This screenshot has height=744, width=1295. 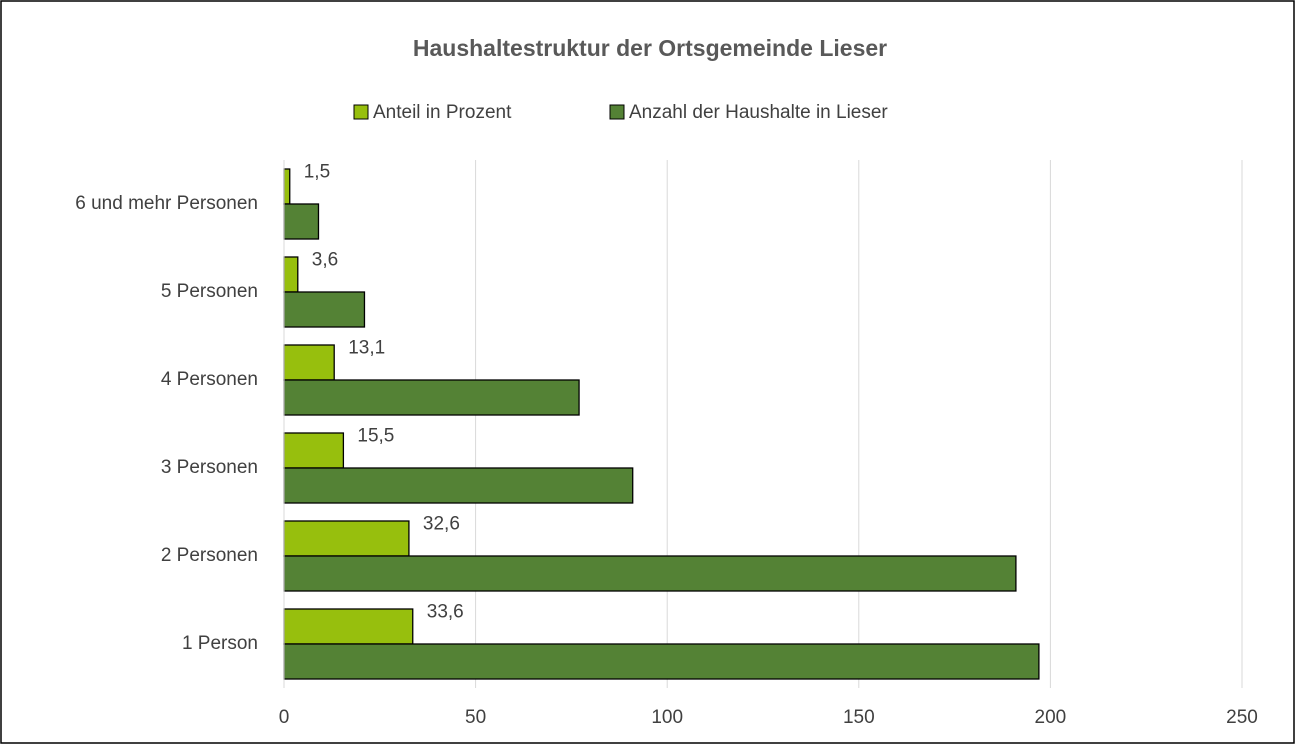 I want to click on y-tick-label: 6 und mehr Personen, so click(x=166, y=203).